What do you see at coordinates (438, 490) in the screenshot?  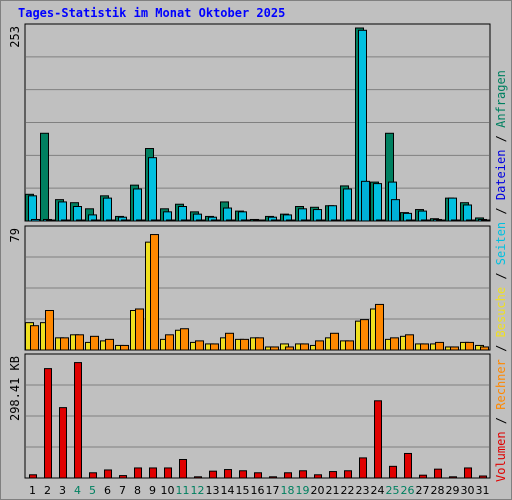 I see `day-label-28: 28` at bounding box center [438, 490].